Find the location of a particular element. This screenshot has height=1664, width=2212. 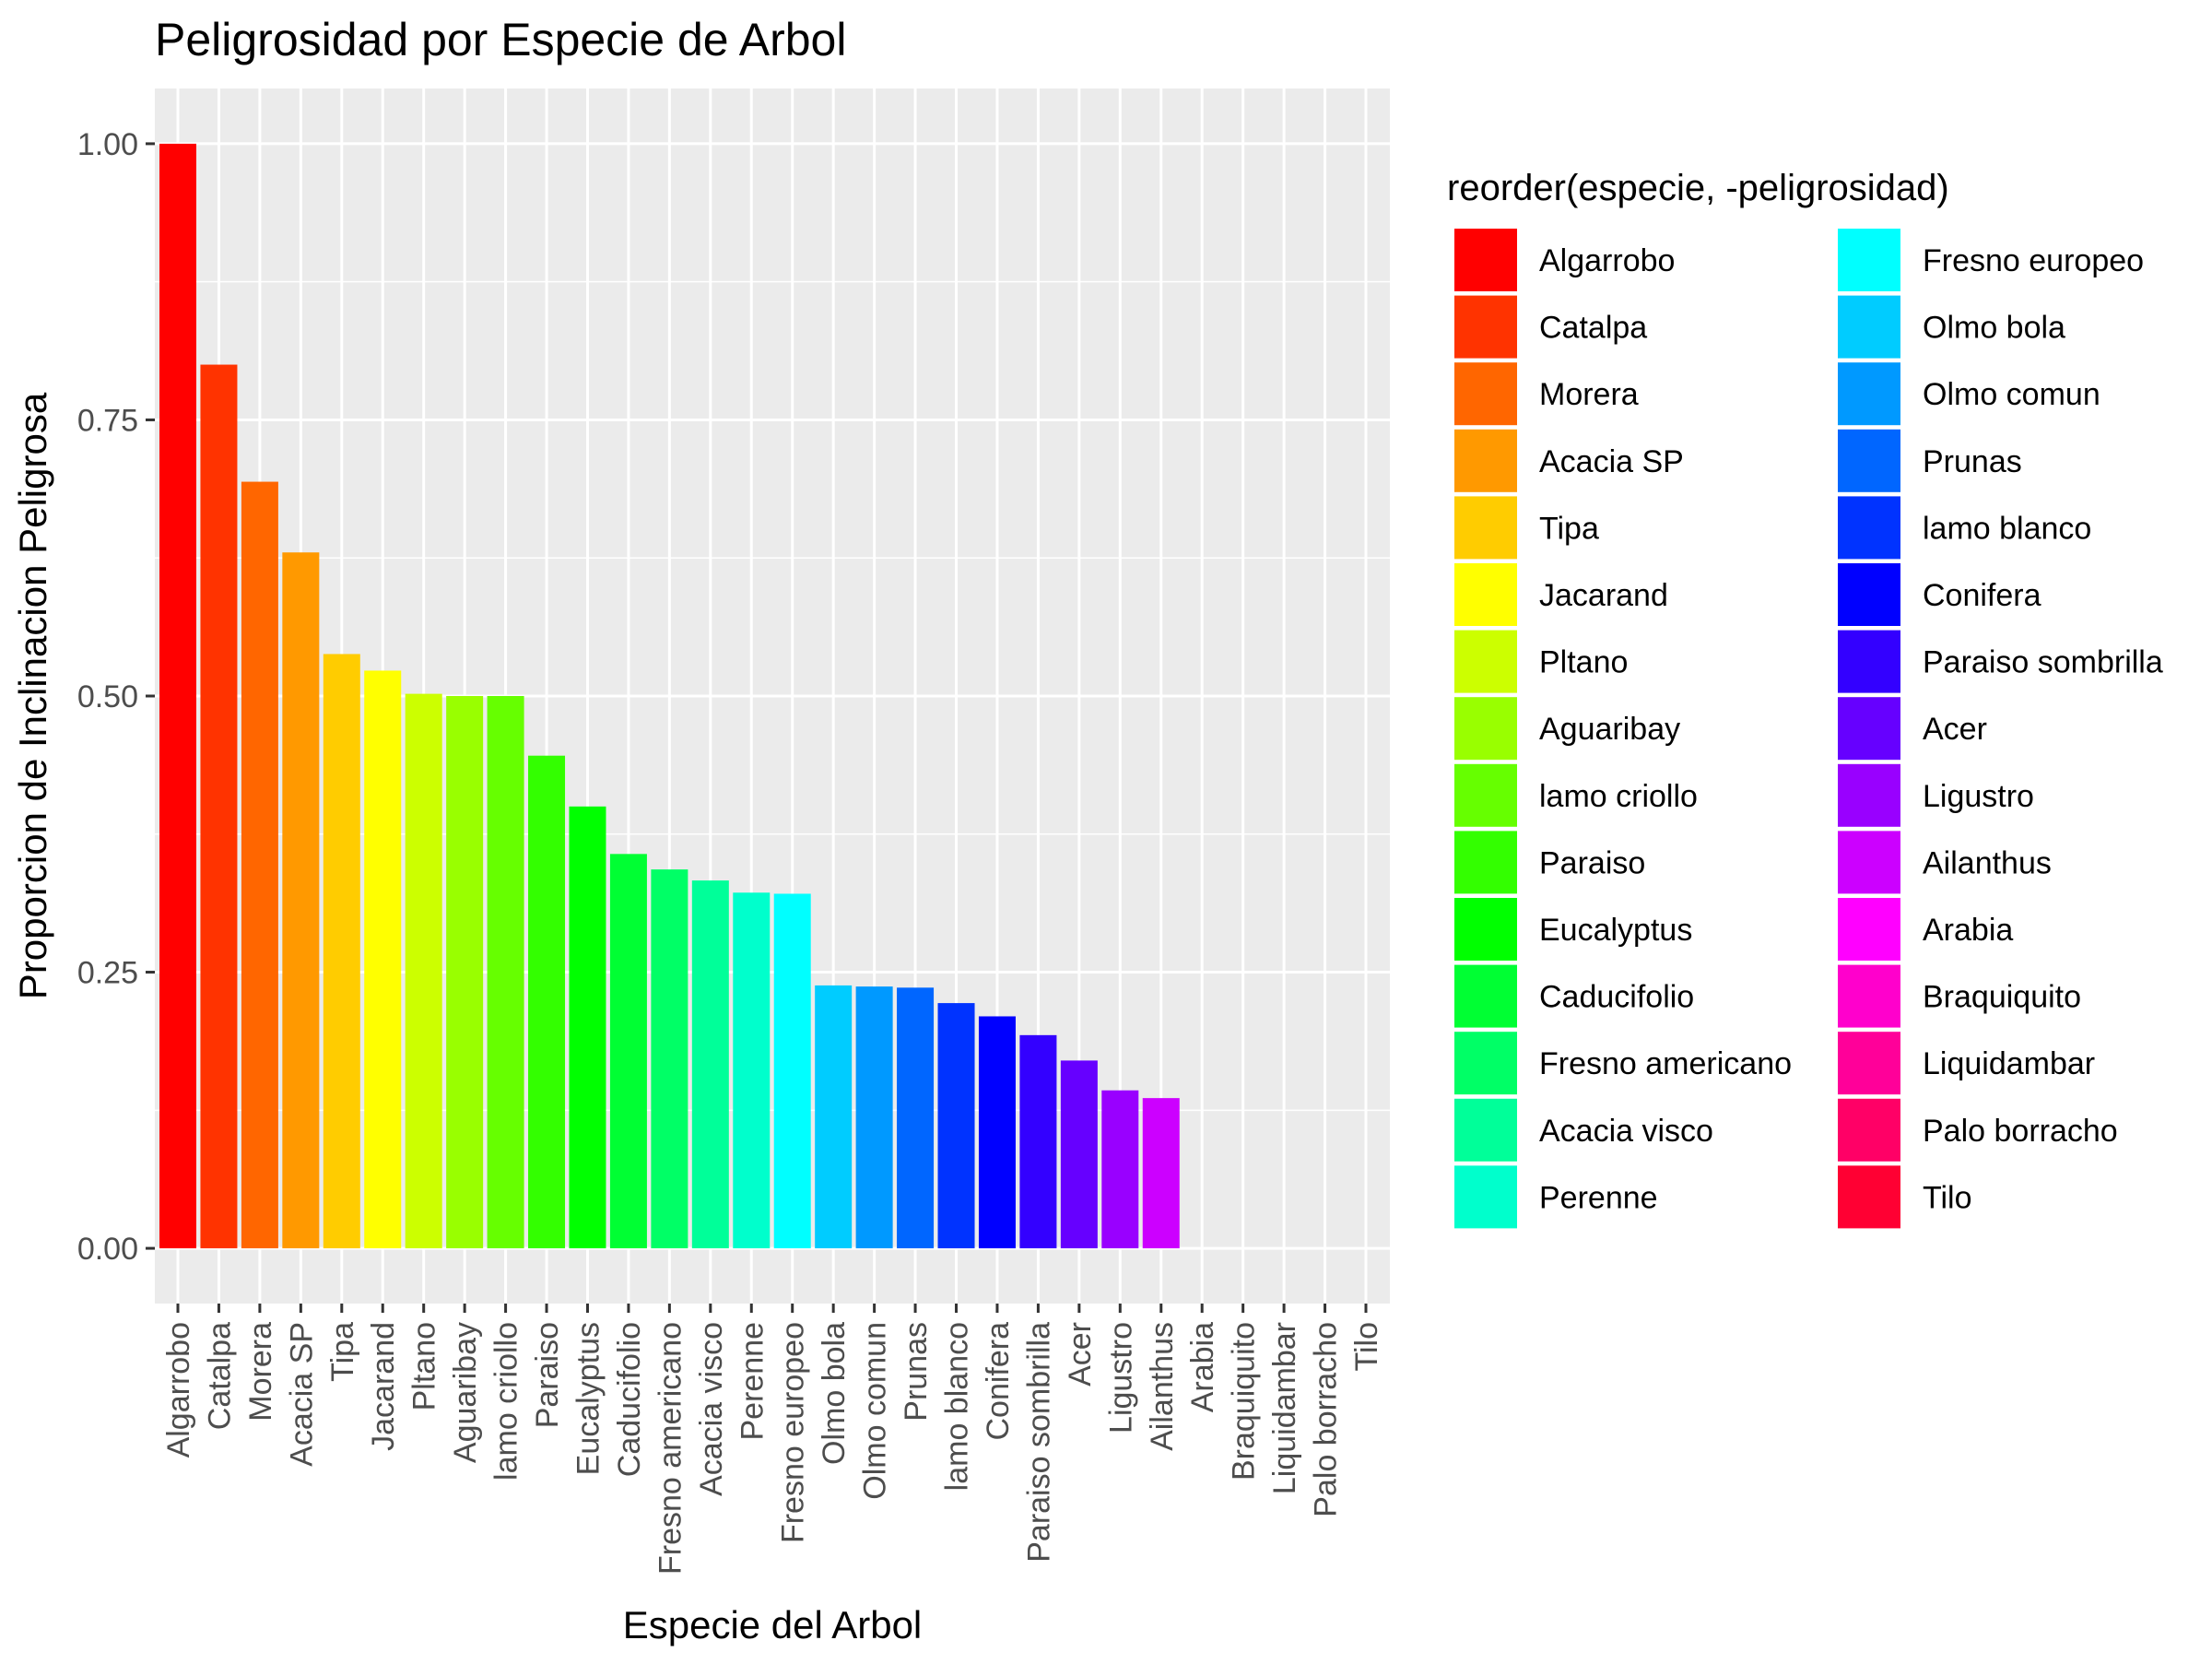

y-tick-label: 0.25 is located at coordinates (107, 973).